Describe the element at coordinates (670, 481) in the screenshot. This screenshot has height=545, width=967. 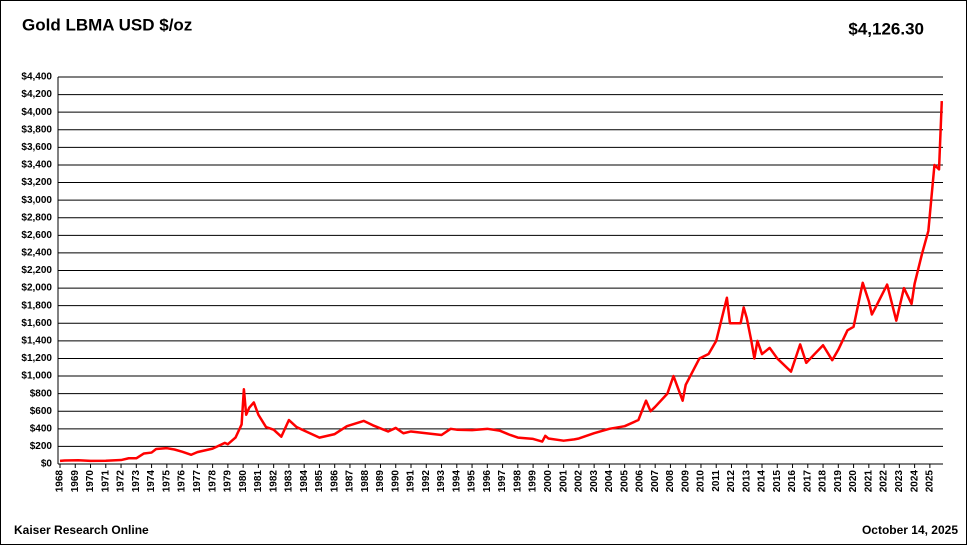
I see `x-tick-label: 2008` at that location.